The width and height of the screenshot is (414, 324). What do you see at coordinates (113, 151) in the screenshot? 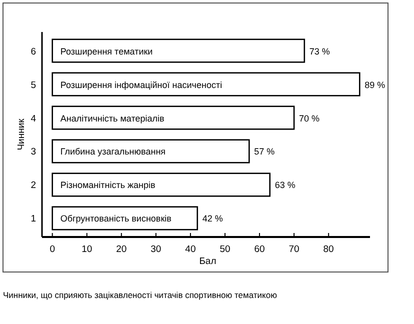
I see `annotation: Глибина узагальнювання` at bounding box center [113, 151].